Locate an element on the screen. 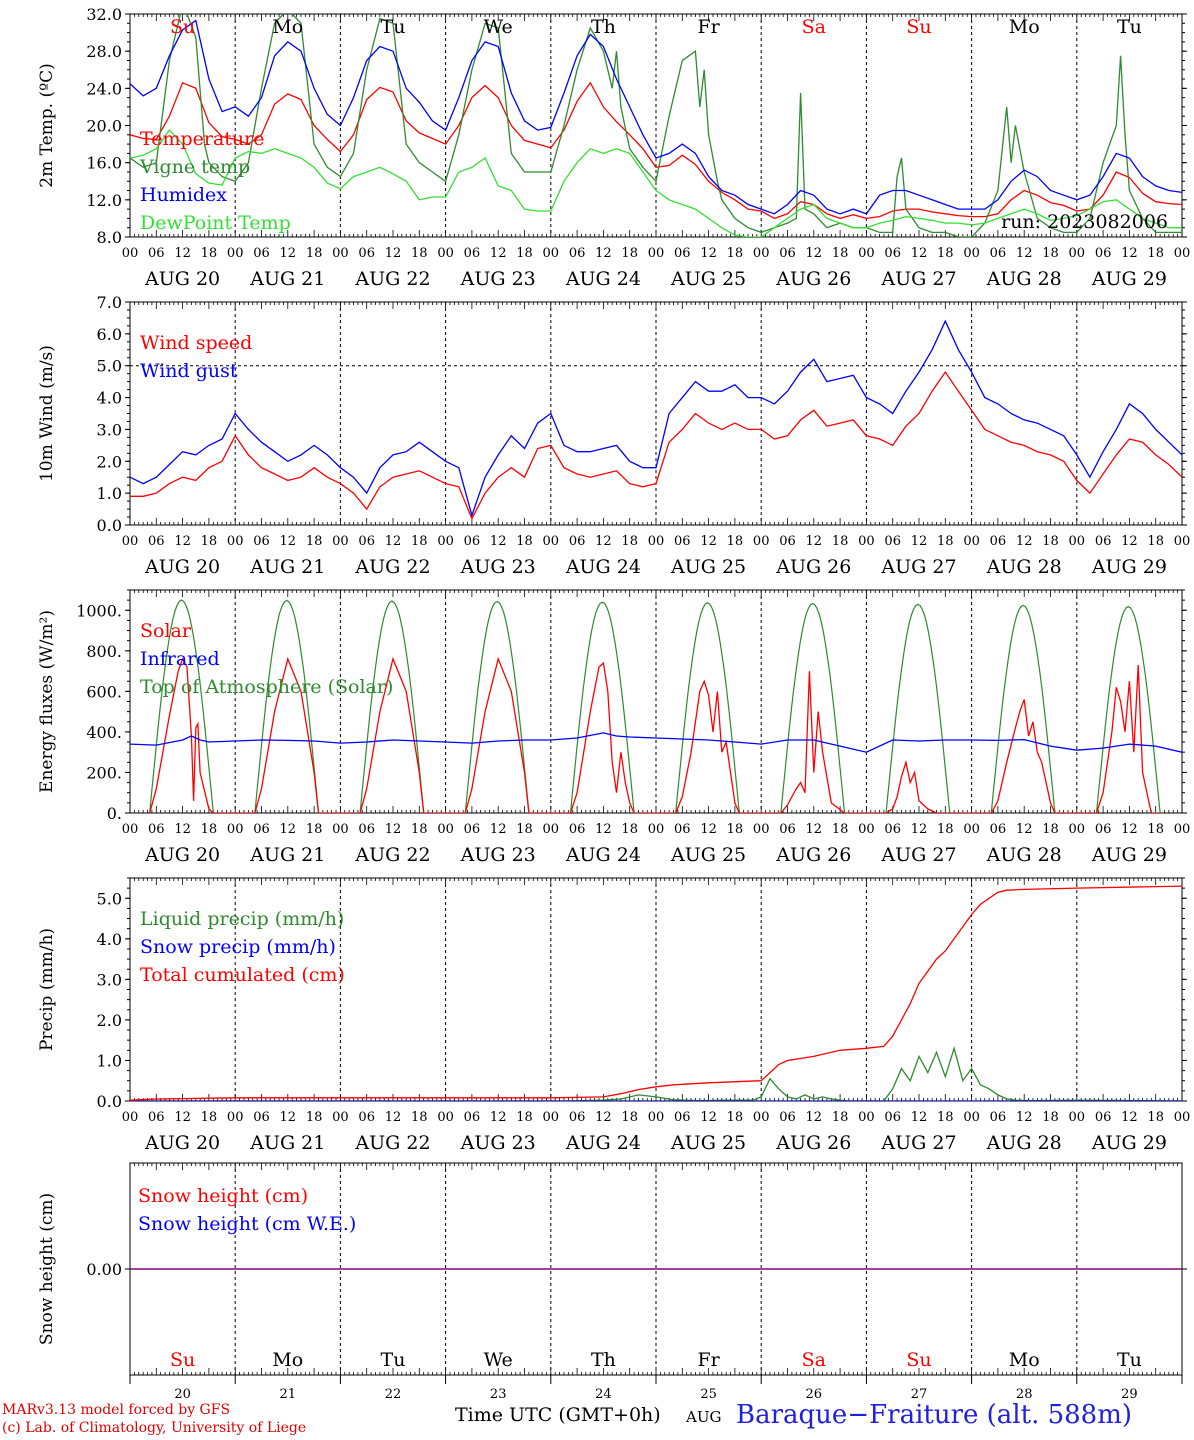 The width and height of the screenshot is (1194, 1440). day-number-label: 20 is located at coordinates (182, 1394).